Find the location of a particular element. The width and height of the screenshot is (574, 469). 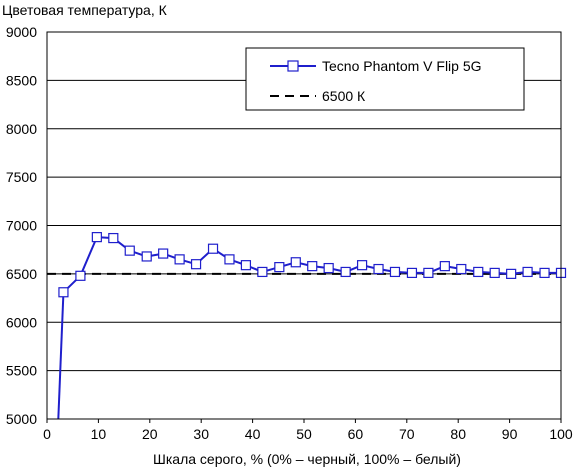

y-axis-title: Цветовая температура, К is located at coordinates (85, 10).